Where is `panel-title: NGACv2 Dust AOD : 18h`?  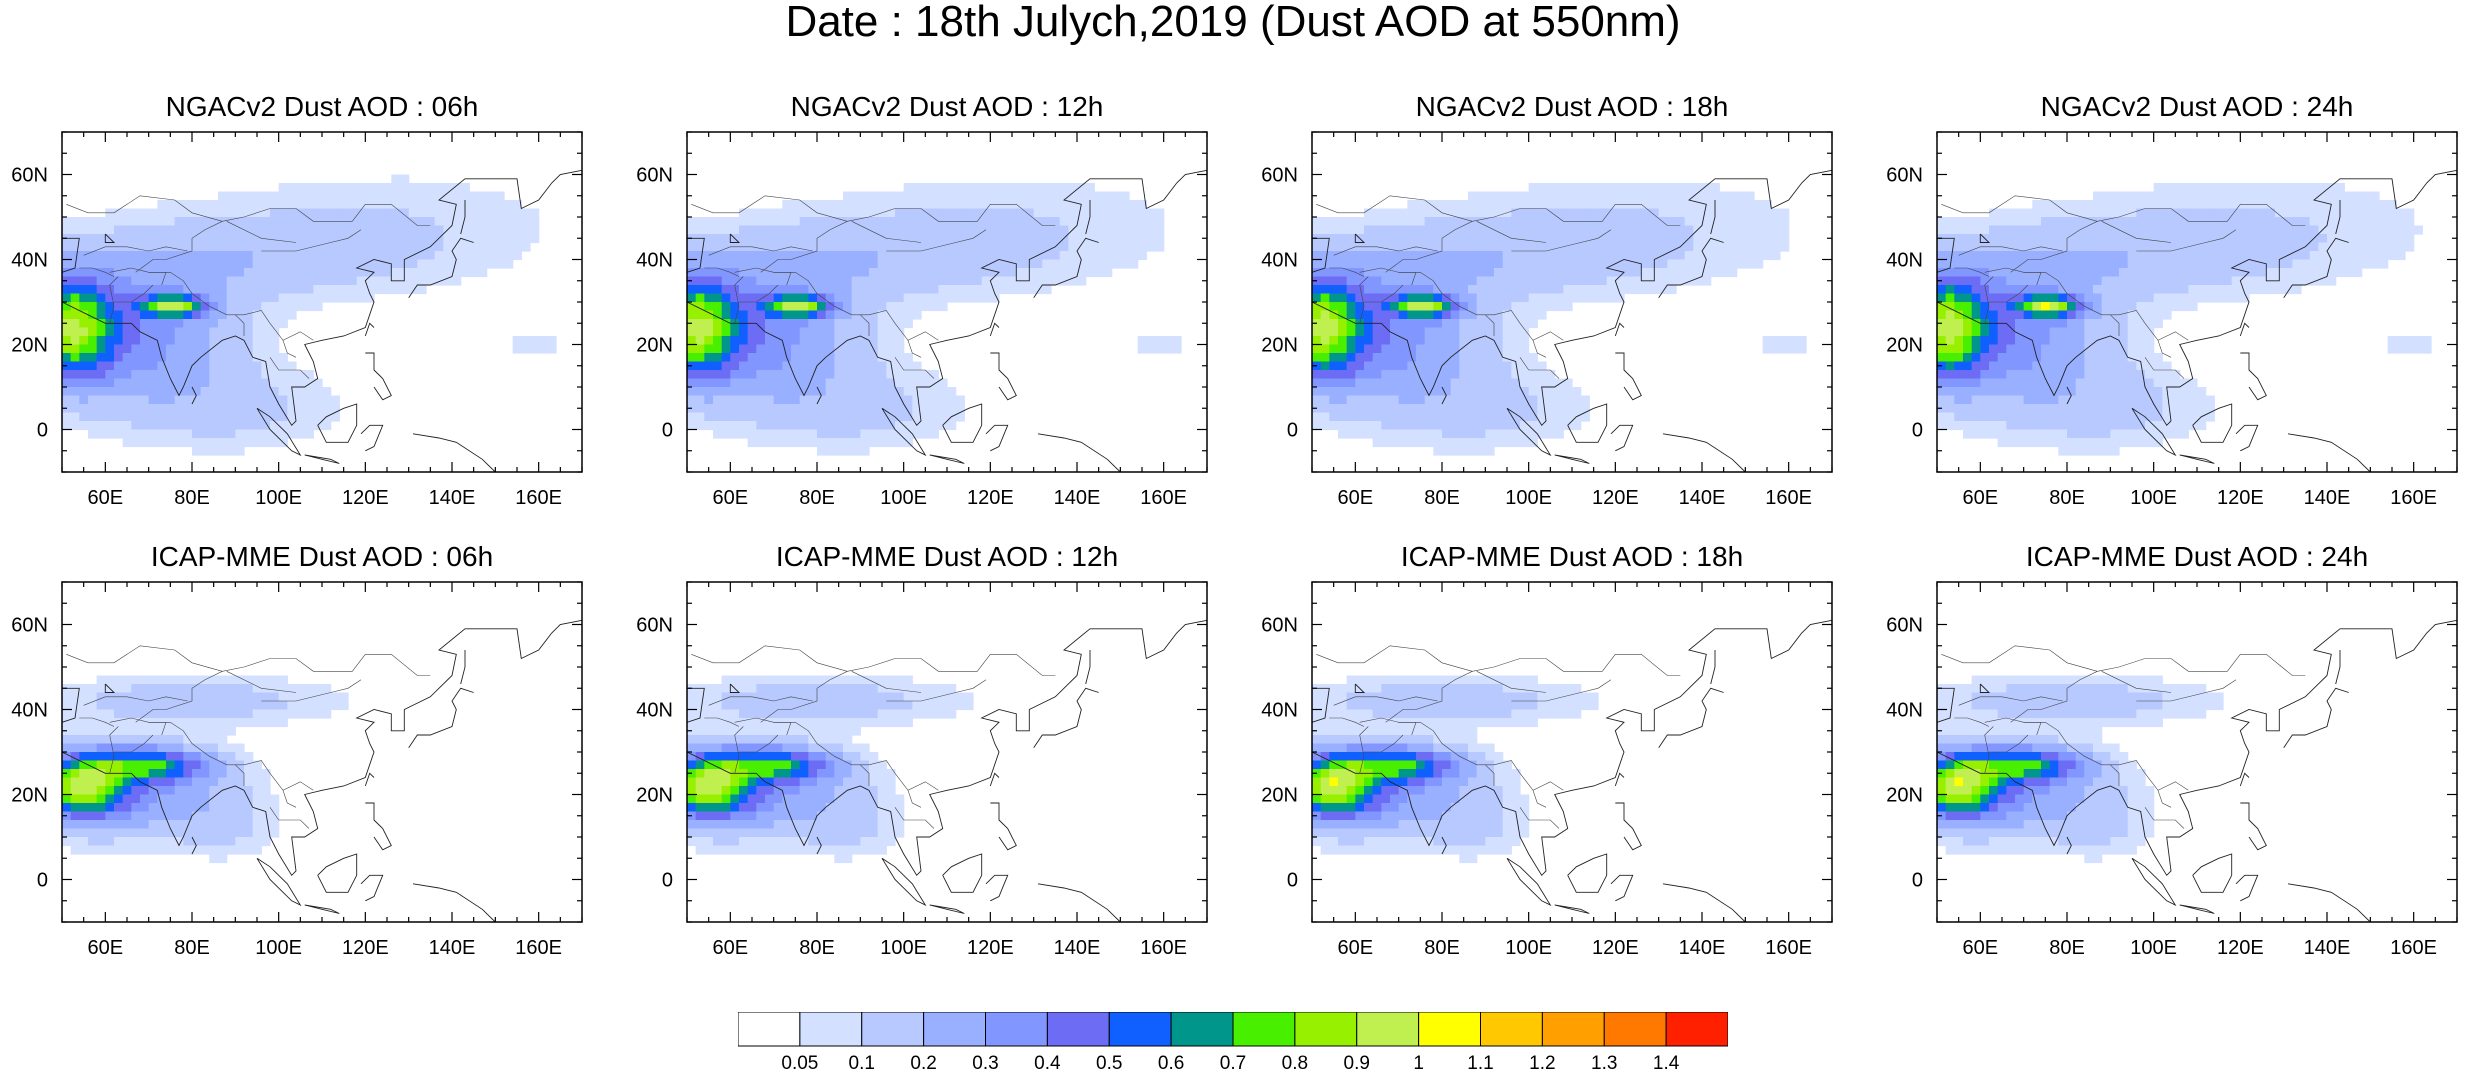
panel-title: NGACv2 Dust AOD : 18h is located at coordinates (1572, 107).